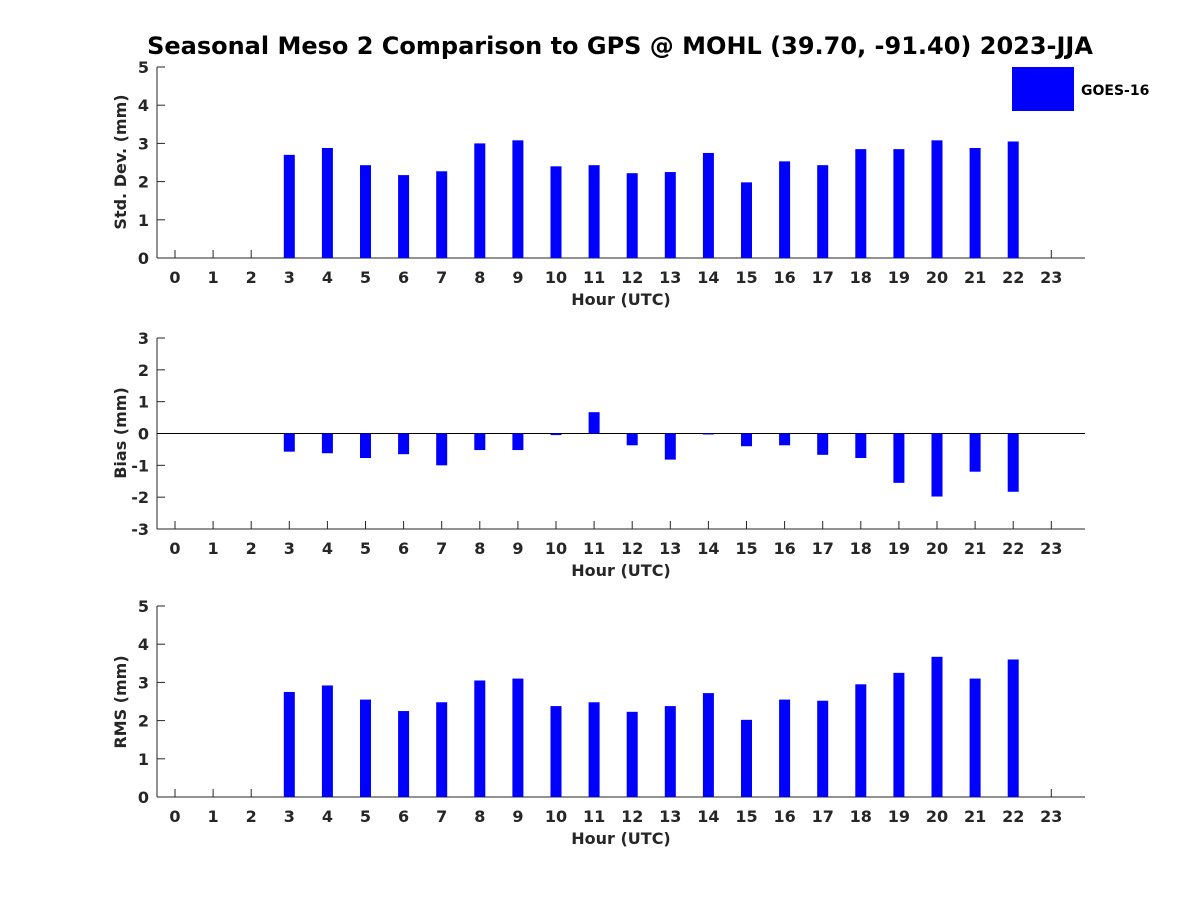 The height and width of the screenshot is (900, 1200). Describe the element at coordinates (784, 548) in the screenshot. I see `x-tick-label: 16` at that location.